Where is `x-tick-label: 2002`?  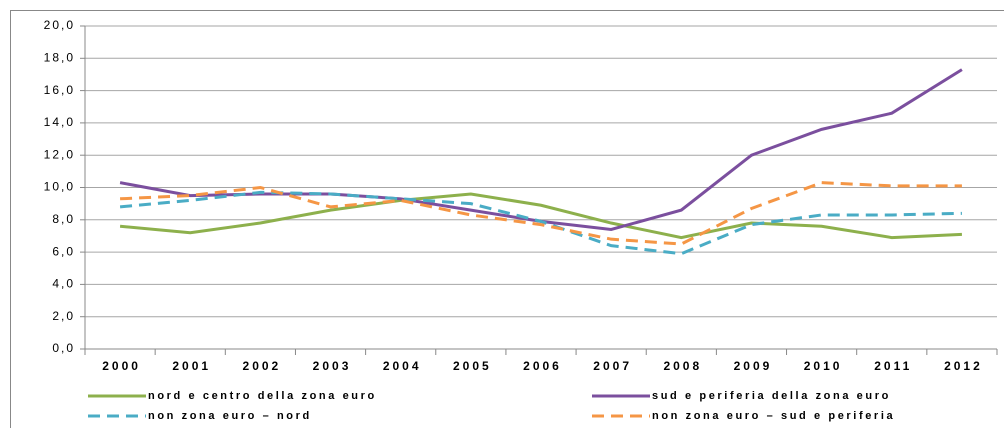
x-tick-label: 2002 is located at coordinates (262, 366).